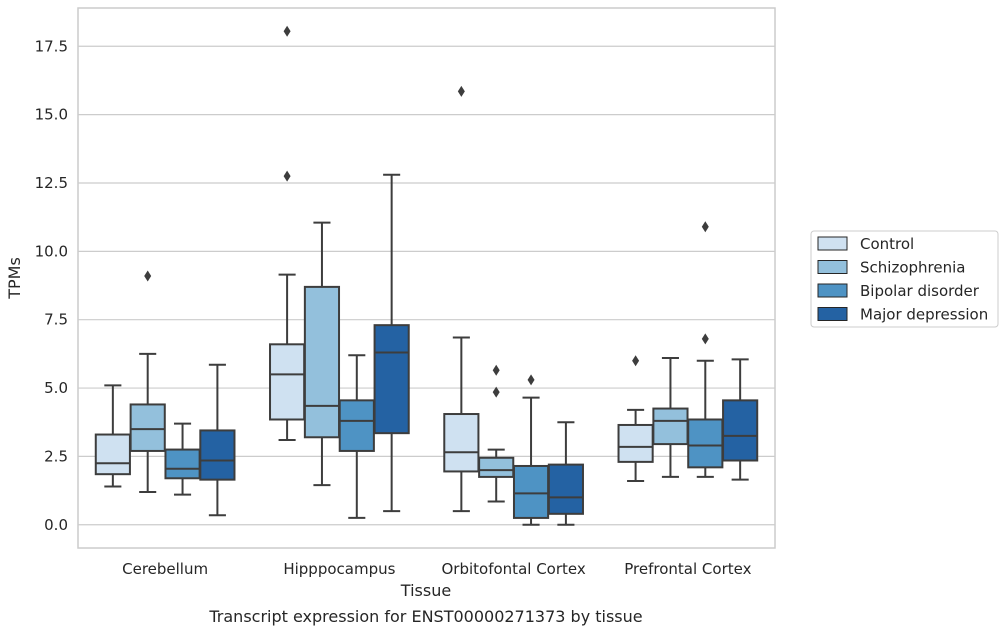 Image resolution: width=1007 pixels, height=634 pixels. What do you see at coordinates (339, 569) in the screenshot?
I see `x-tick-label: Hipppocampus` at bounding box center [339, 569].